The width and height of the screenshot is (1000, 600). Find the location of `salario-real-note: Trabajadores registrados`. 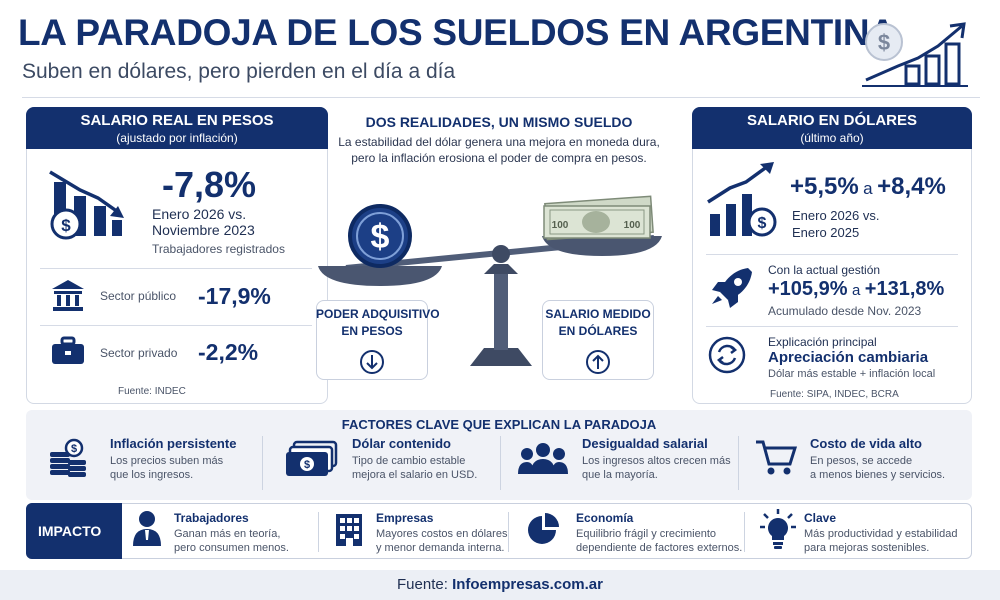

salario-real-note: Trabajadores registrados is located at coordinates (218, 249).